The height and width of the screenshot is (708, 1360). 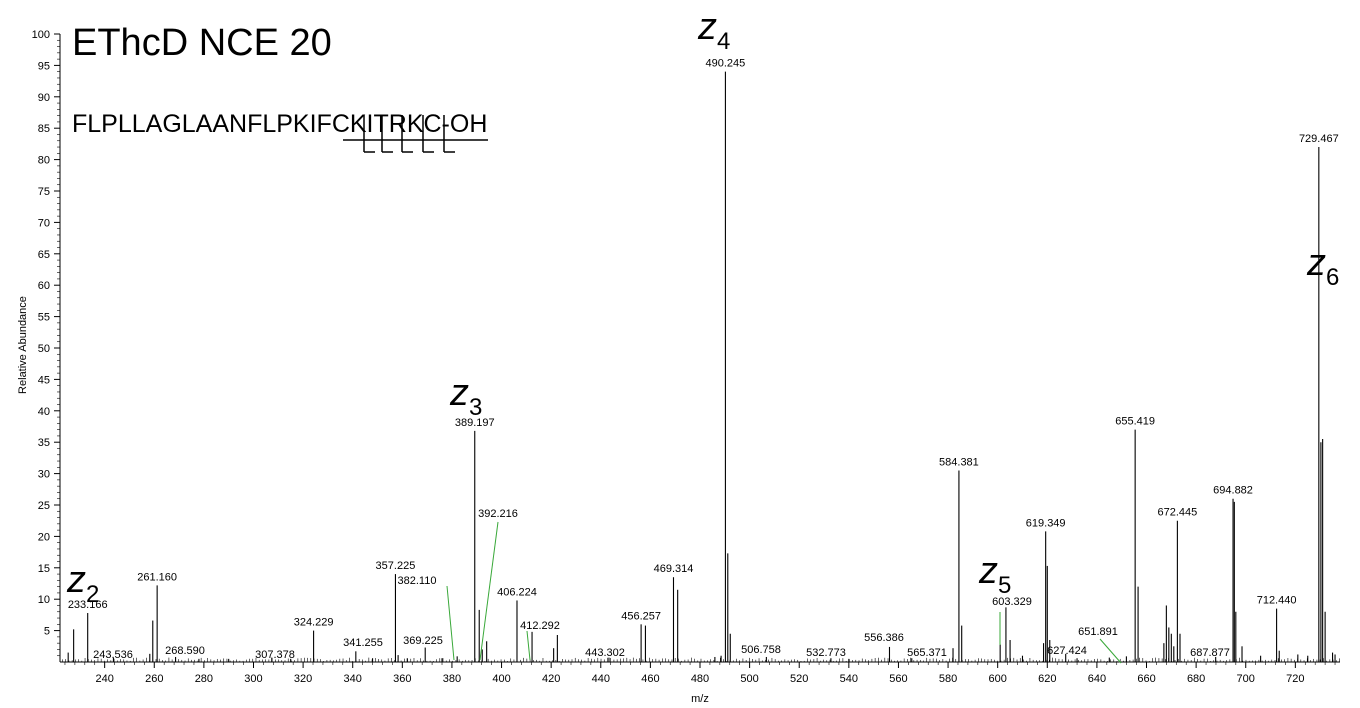 I want to click on y-tick-label: 25, so click(x=44, y=506).